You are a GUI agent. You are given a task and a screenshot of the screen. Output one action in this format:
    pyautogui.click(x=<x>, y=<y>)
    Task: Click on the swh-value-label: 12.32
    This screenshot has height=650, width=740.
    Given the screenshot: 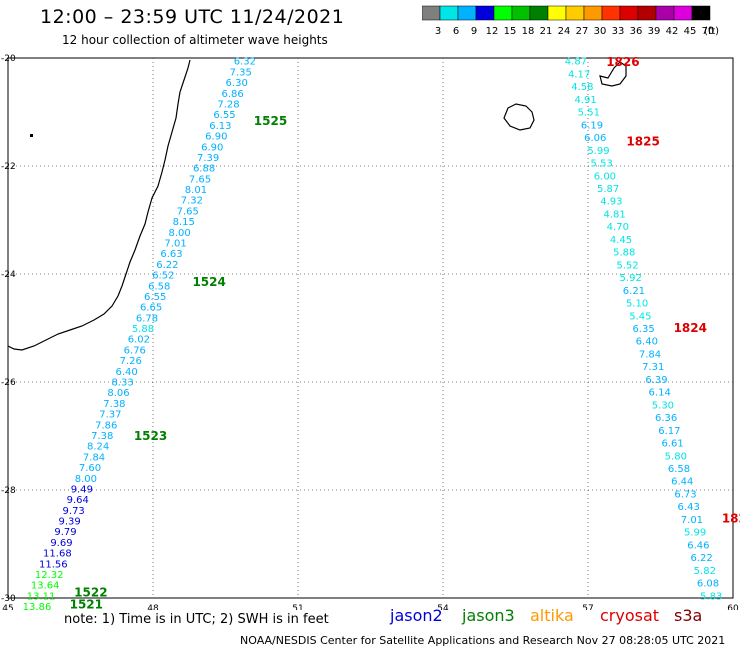 What is the action you would take?
    pyautogui.click(x=49, y=575)
    